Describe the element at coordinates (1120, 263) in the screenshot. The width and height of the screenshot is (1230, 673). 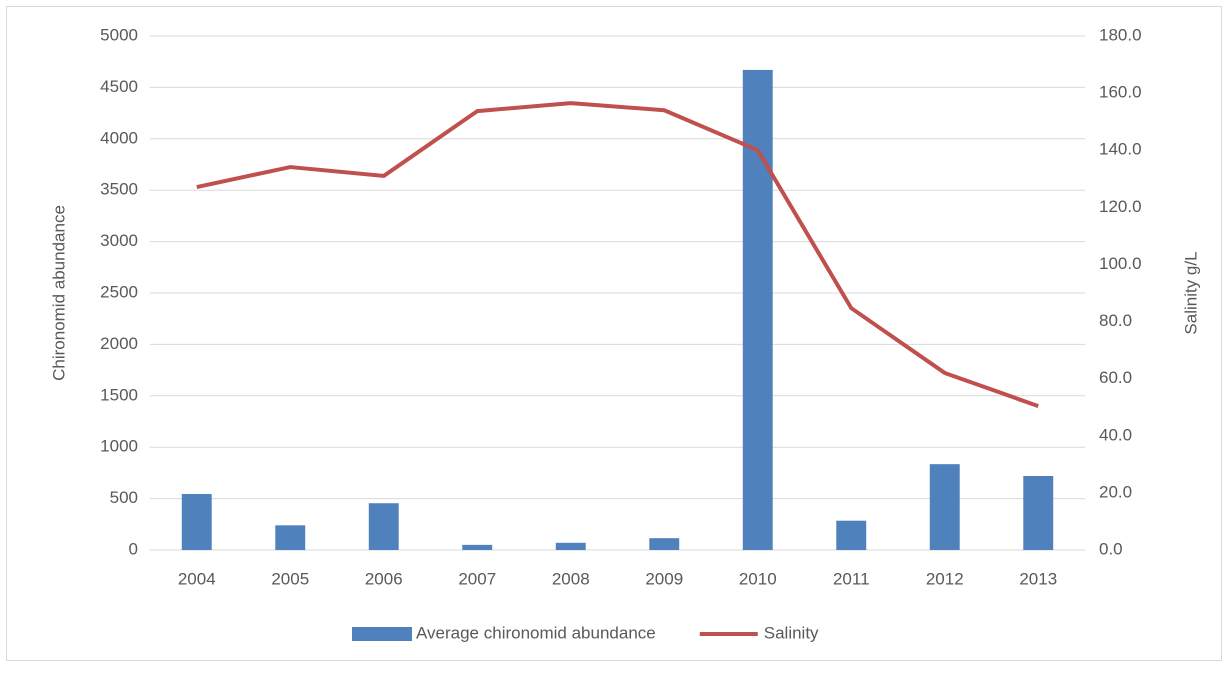
I see `y2-tick-label: 100.0` at that location.